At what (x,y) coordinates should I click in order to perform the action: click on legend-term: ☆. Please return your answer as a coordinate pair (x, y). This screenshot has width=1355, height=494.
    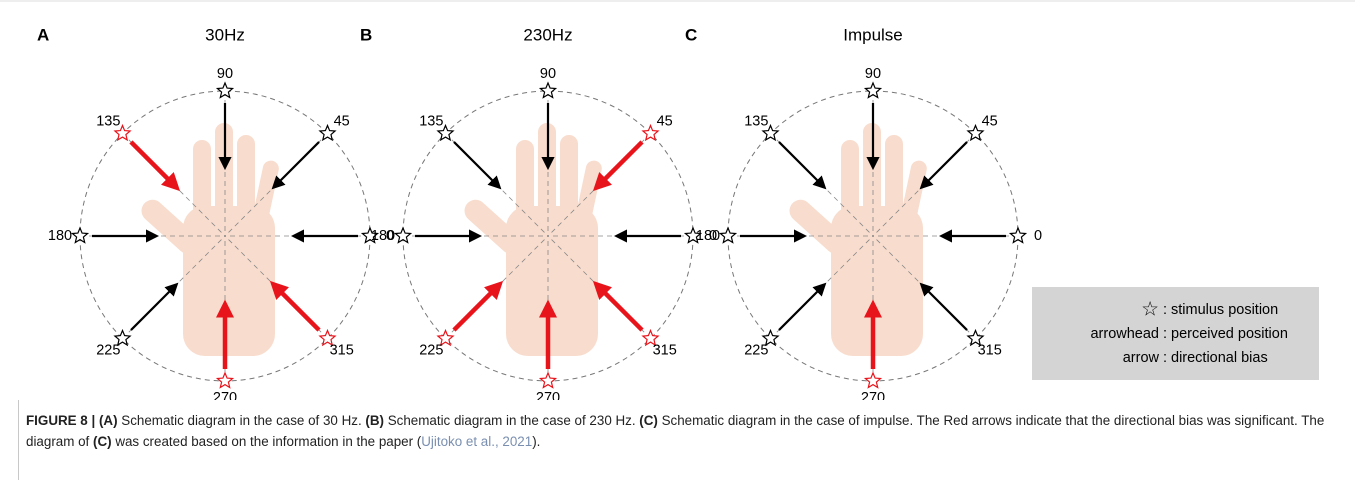
    Looking at the image, I should click on (1150, 309).